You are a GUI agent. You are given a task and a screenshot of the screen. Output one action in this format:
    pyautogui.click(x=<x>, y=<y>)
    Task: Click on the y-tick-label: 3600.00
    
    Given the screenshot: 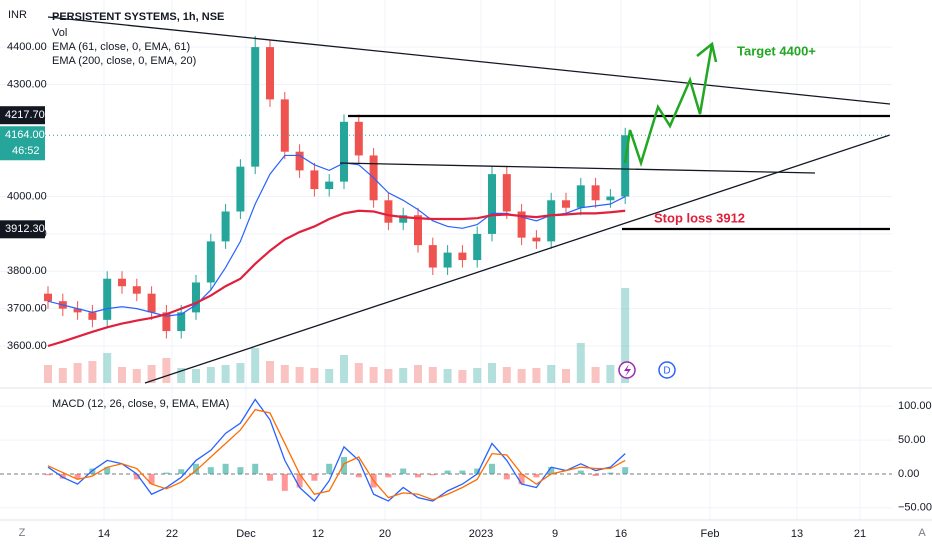 What is the action you would take?
    pyautogui.click(x=27, y=346)
    